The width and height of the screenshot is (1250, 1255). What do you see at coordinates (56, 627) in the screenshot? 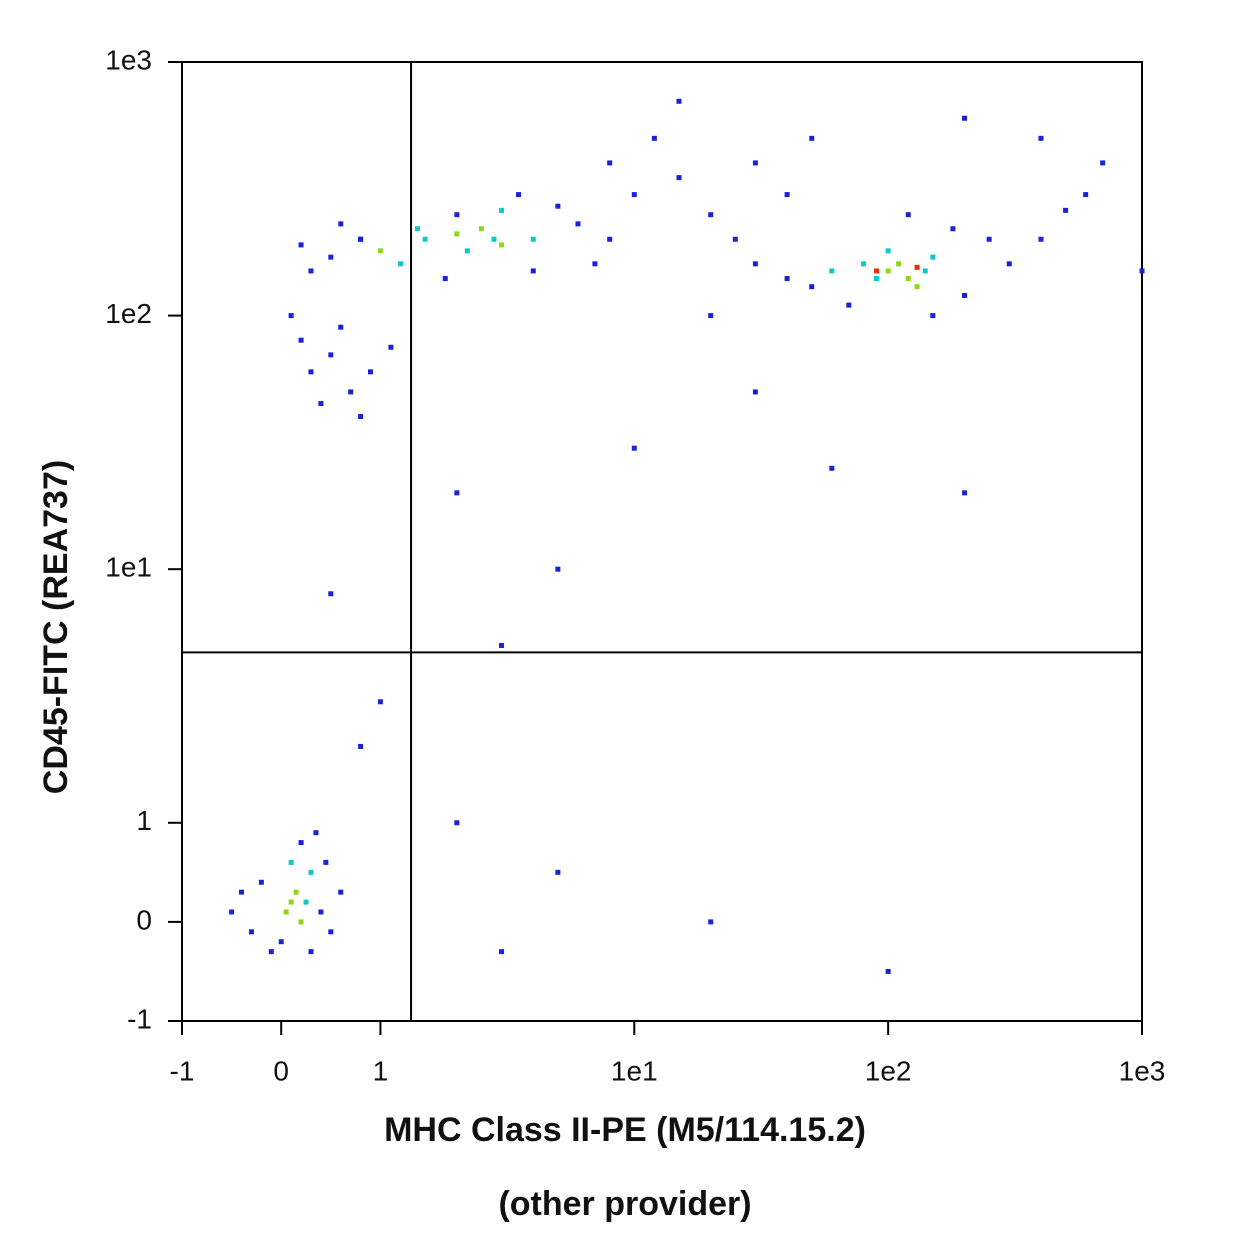
I see `y-axis-title: CD45-FITC (REA737)` at bounding box center [56, 627].